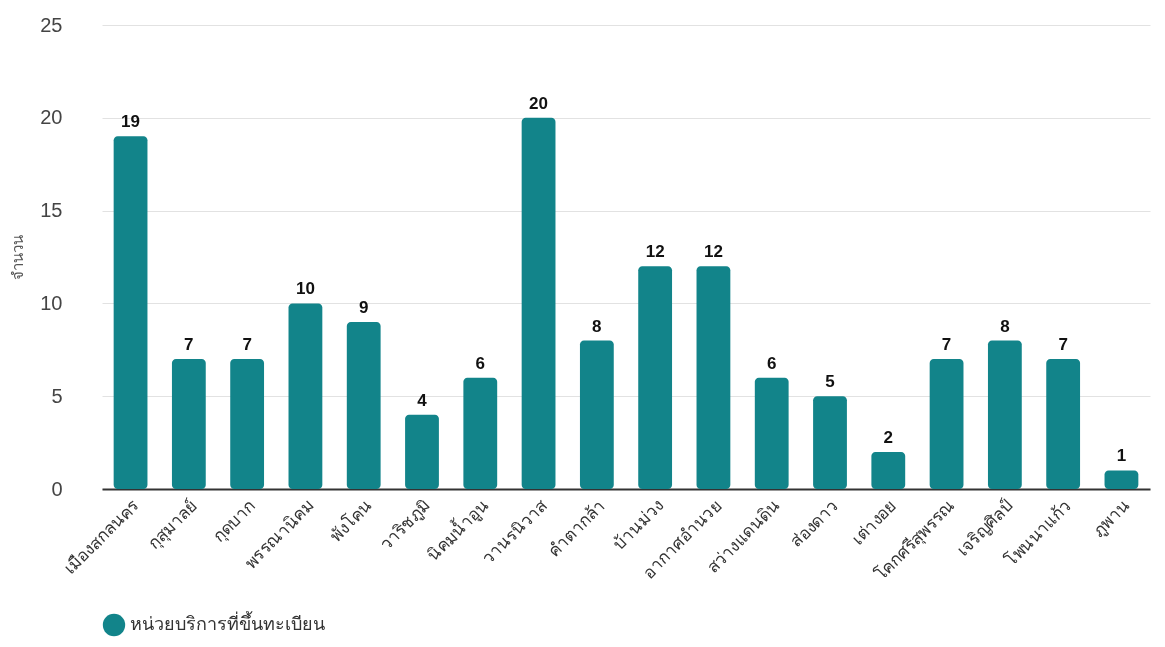 This screenshot has height=647, width=1165. What do you see at coordinates (51, 24) in the screenshot?
I see `y-tick-label: 25` at bounding box center [51, 24].